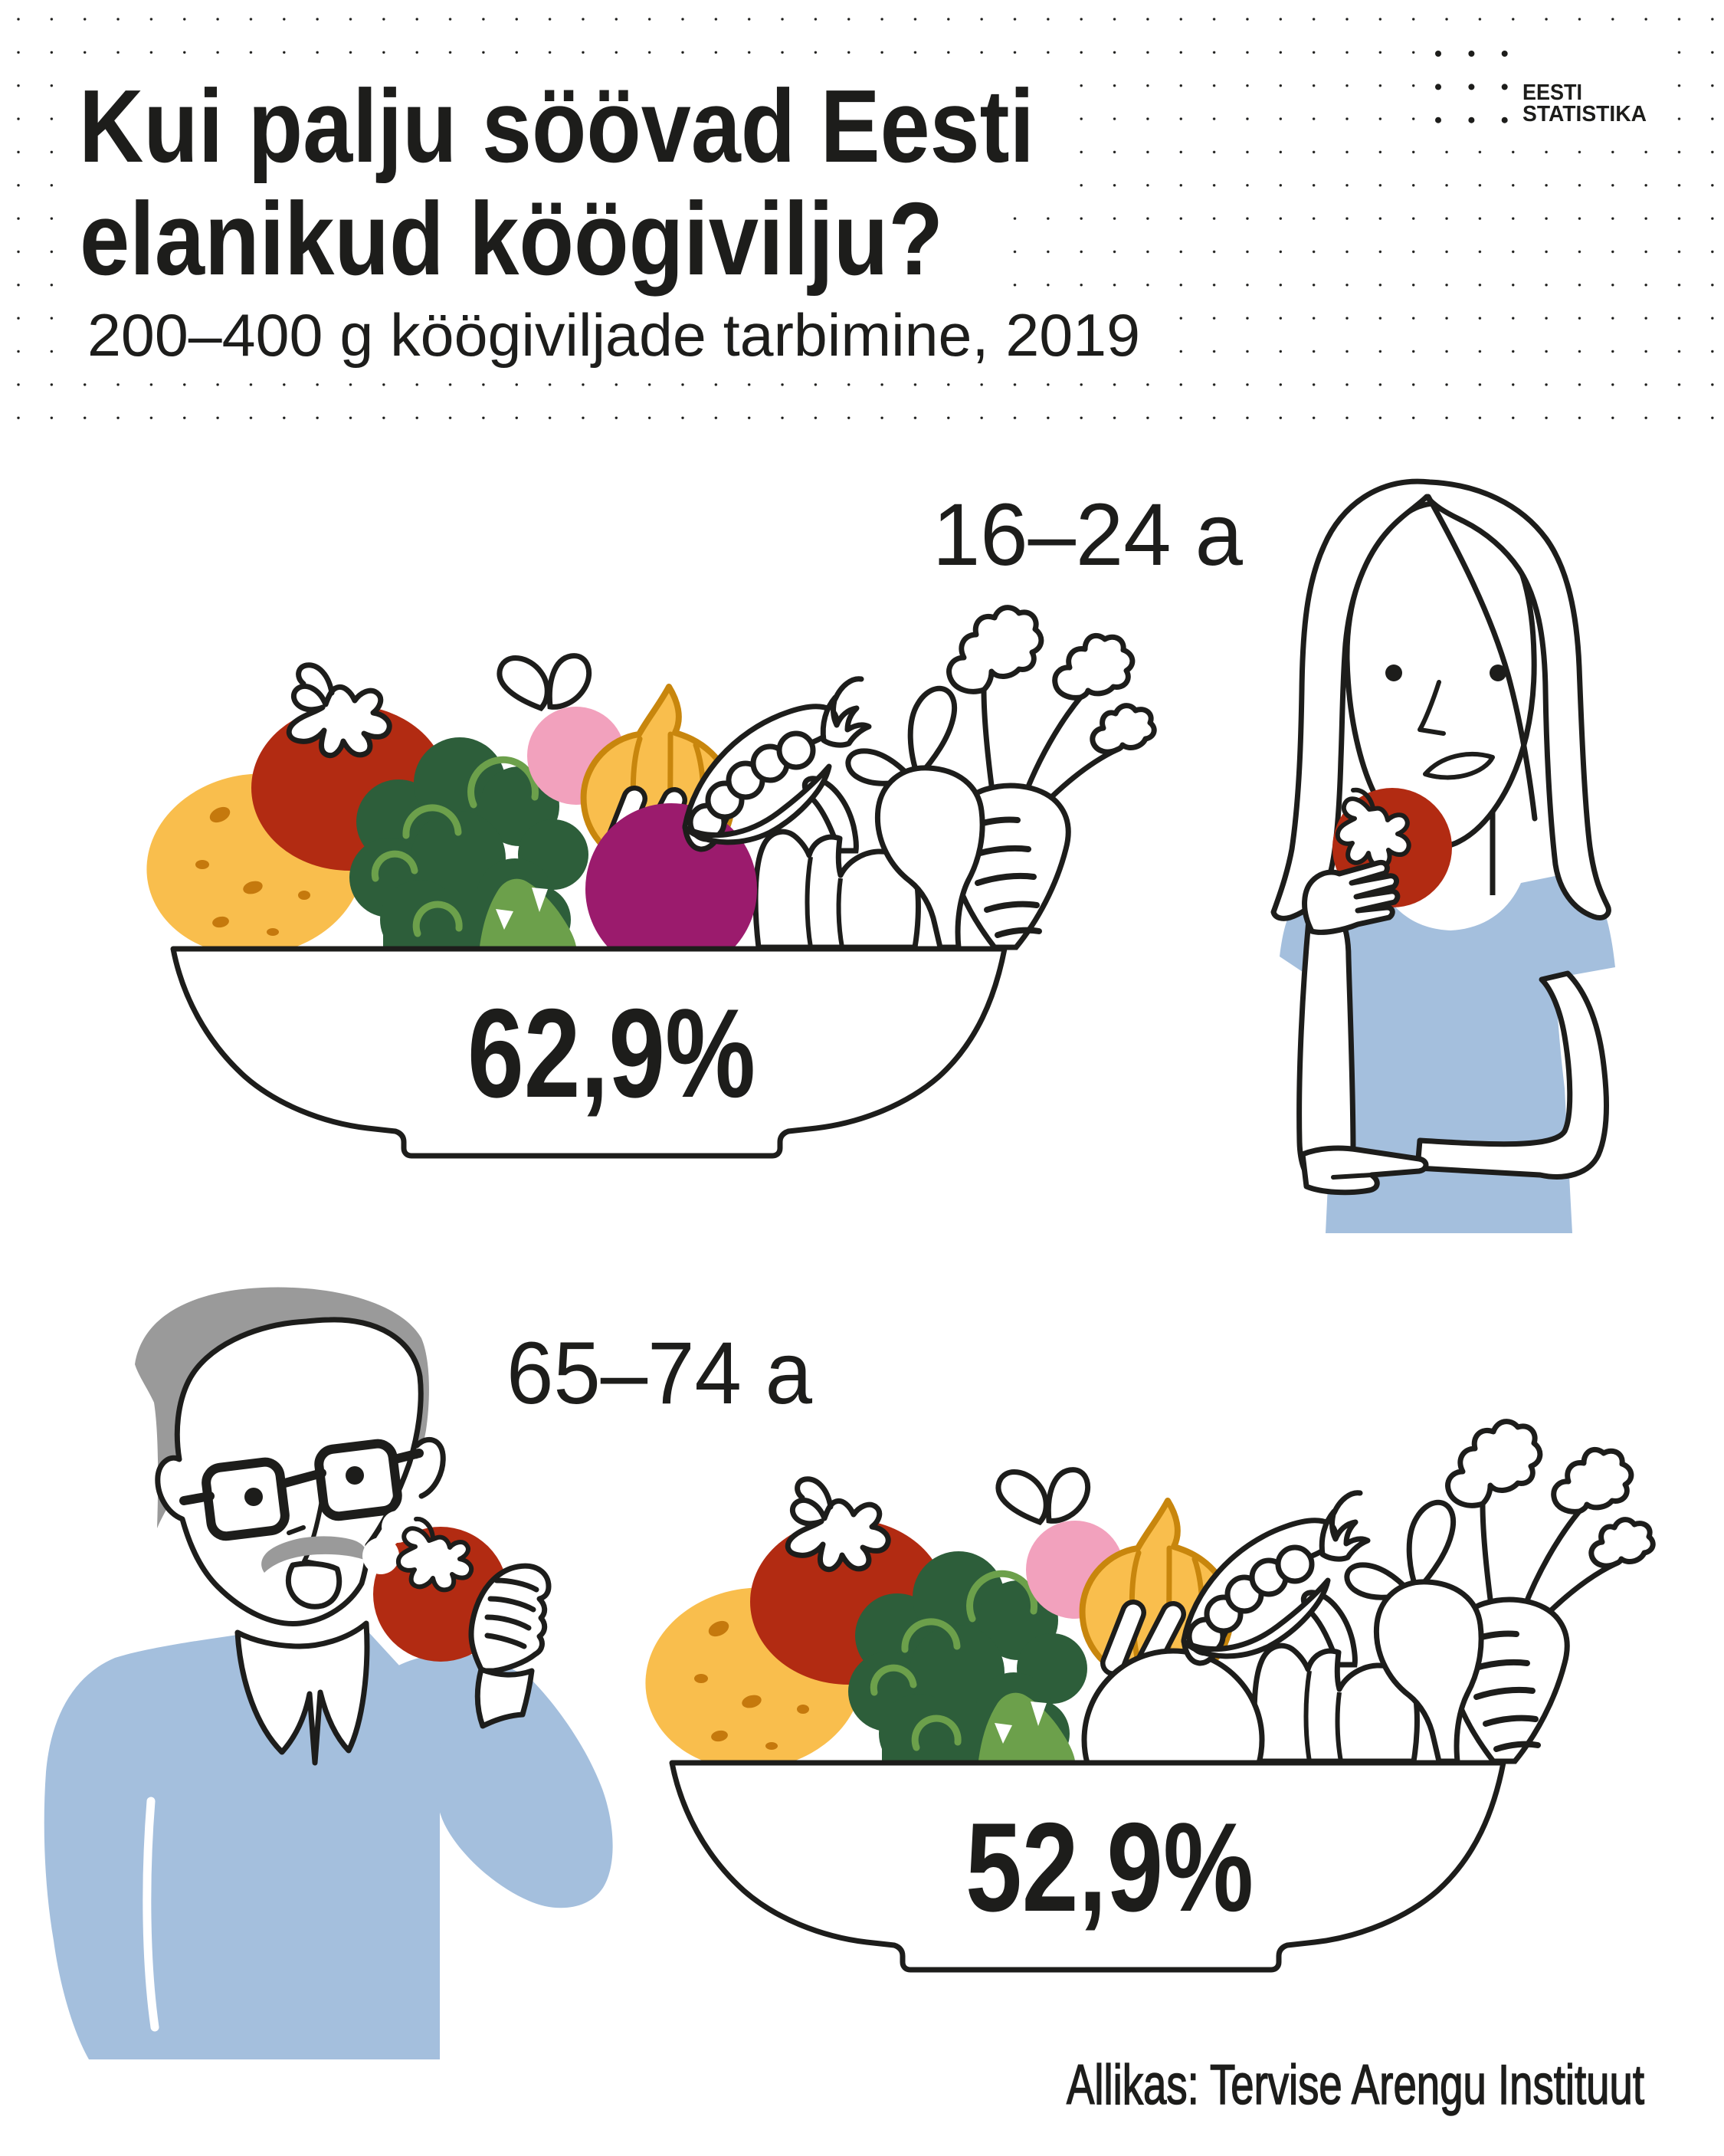 Image resolution: width=1724 pixels, height=2156 pixels. I want to click on svg-text: 62,9%, so click(611, 1053).